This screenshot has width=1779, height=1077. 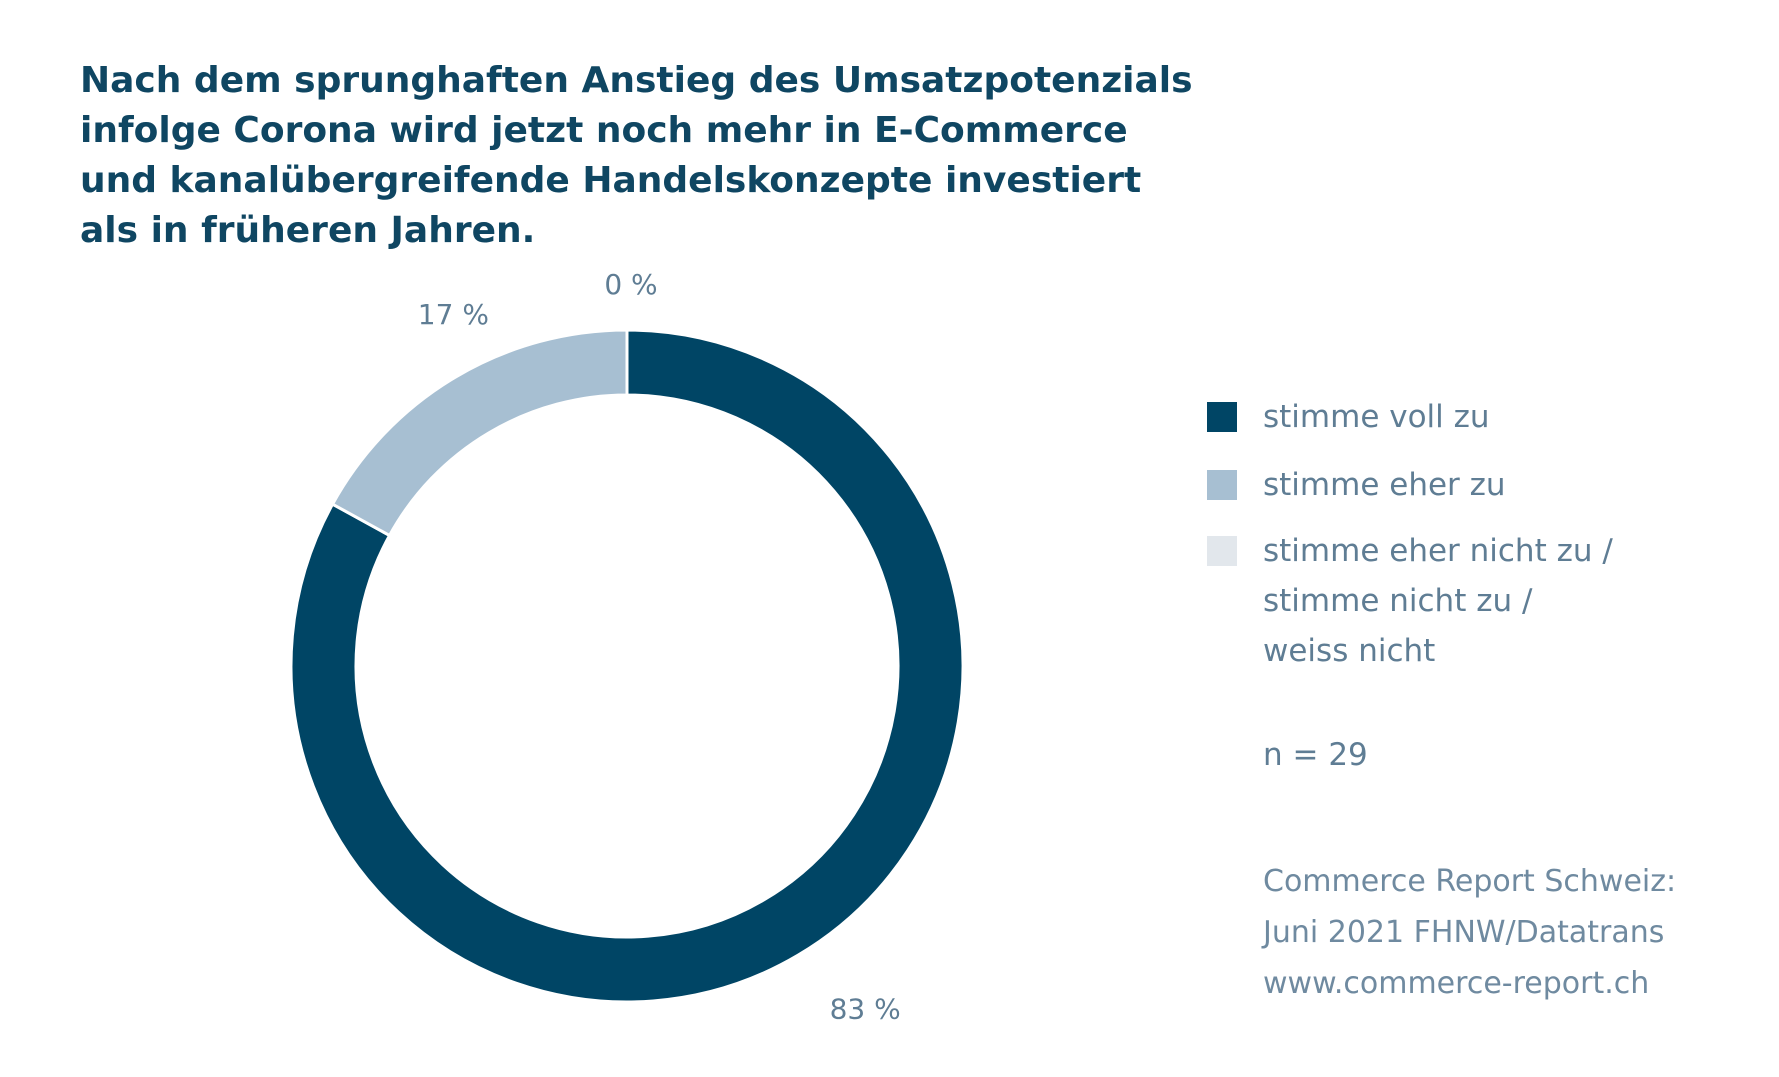 What do you see at coordinates (865, 1009) in the screenshot?
I see `label-voll: 83 %` at bounding box center [865, 1009].